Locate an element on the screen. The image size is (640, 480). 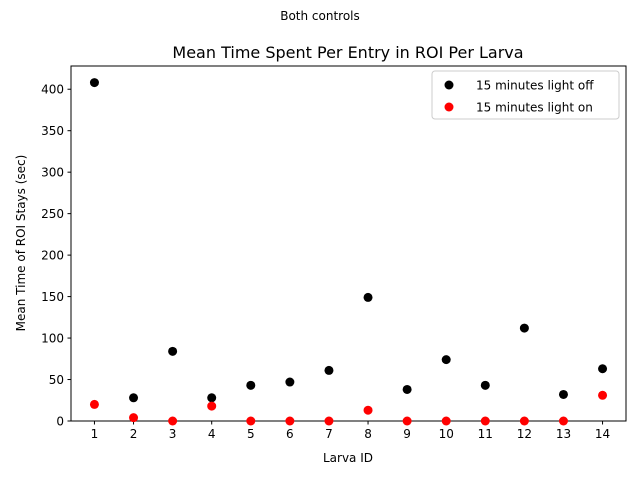
x-tick-label: 5 is located at coordinates (251, 434).